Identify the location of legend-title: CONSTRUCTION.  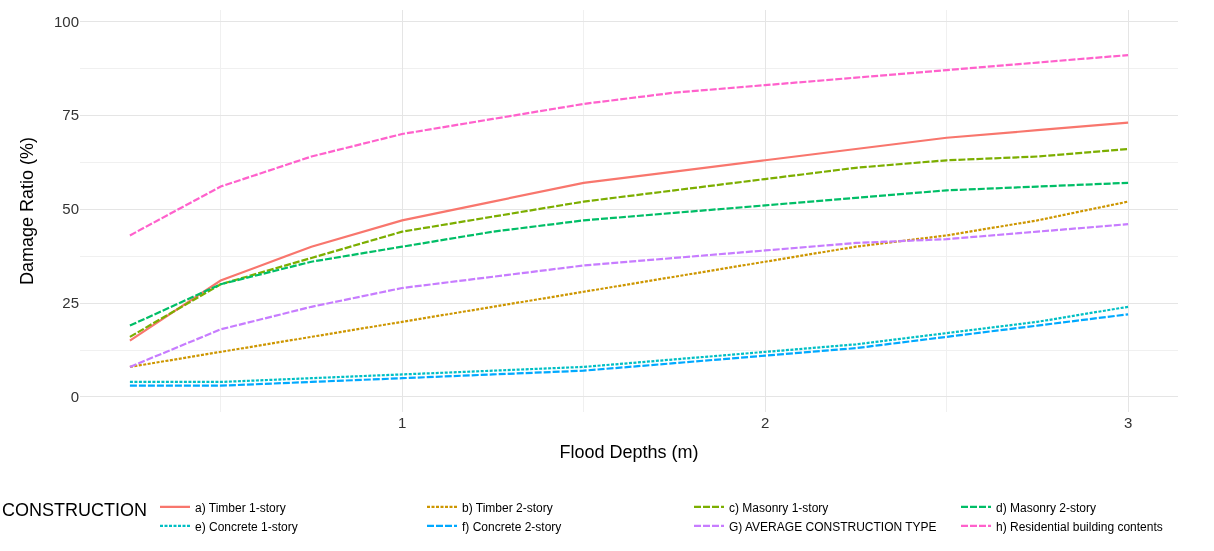
(74, 509).